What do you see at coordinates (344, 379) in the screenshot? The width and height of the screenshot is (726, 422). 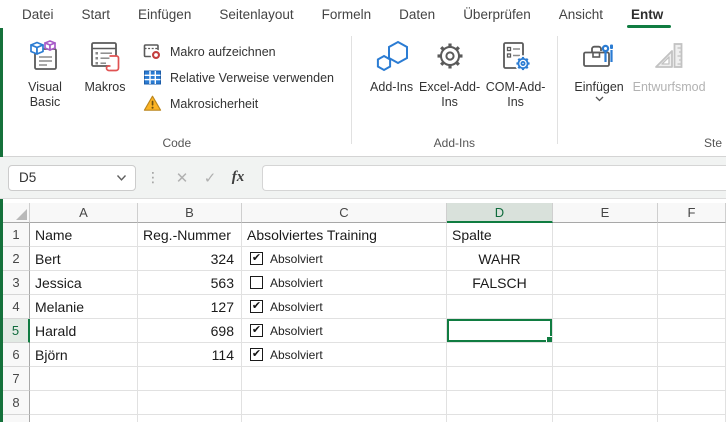 I see `cell-c7` at bounding box center [344, 379].